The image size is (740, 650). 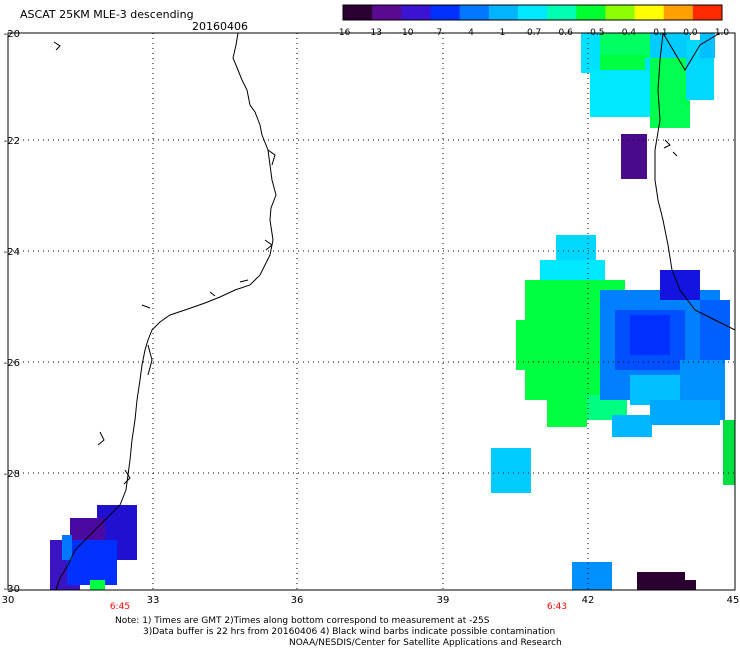 I want to click on pass-time-label: 6:43, so click(x=557, y=607).